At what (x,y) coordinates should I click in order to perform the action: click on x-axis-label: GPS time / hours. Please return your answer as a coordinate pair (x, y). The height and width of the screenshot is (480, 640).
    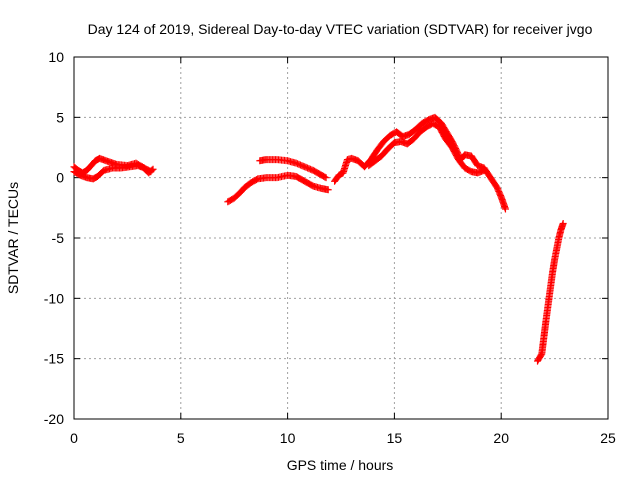
    Looking at the image, I should click on (340, 465).